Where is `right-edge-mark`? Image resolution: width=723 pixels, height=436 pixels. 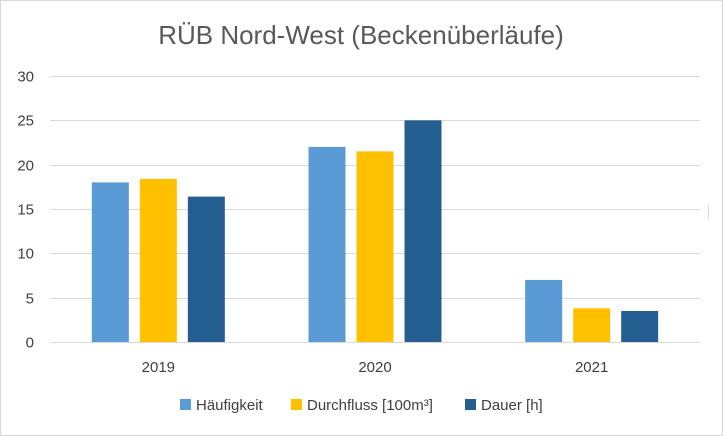 right-edge-mark is located at coordinates (708, 212).